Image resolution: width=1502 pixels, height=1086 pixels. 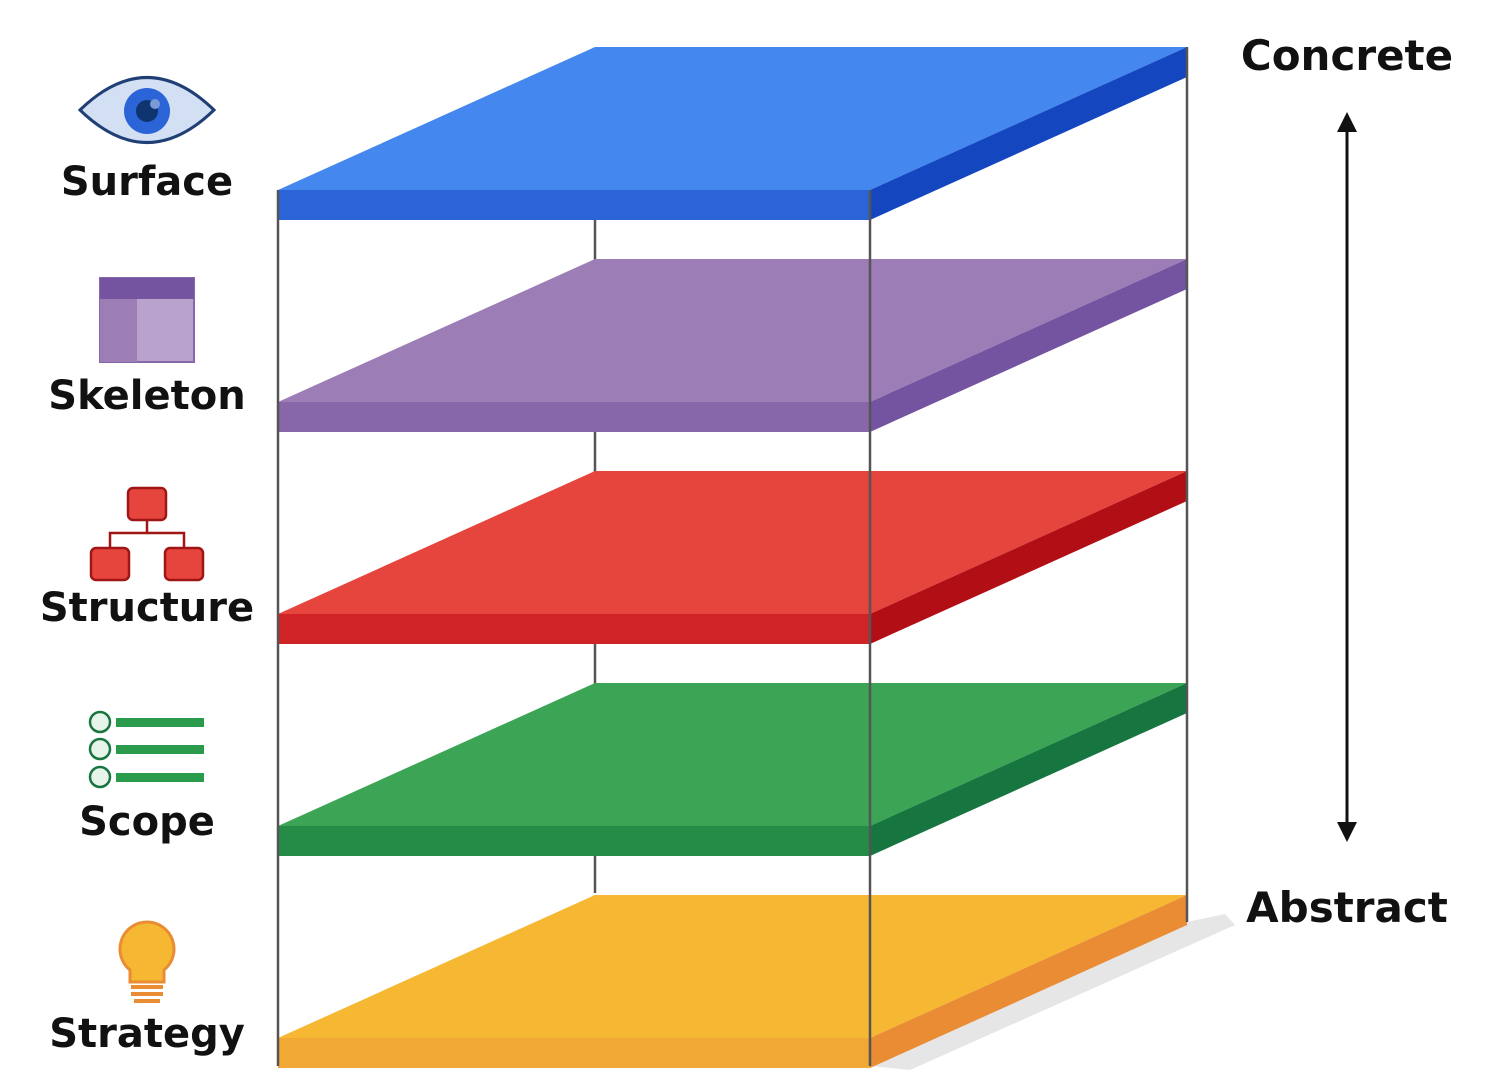 I want to click on plane-skeleton, so click(x=732, y=345).